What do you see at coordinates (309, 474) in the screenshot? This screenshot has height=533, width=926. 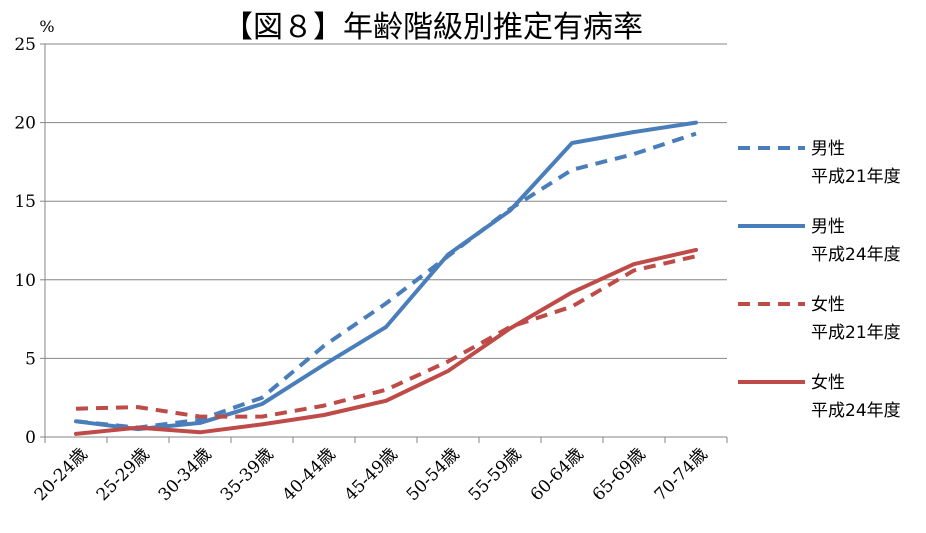 I see `x-tick-label: 40-44歳` at bounding box center [309, 474].